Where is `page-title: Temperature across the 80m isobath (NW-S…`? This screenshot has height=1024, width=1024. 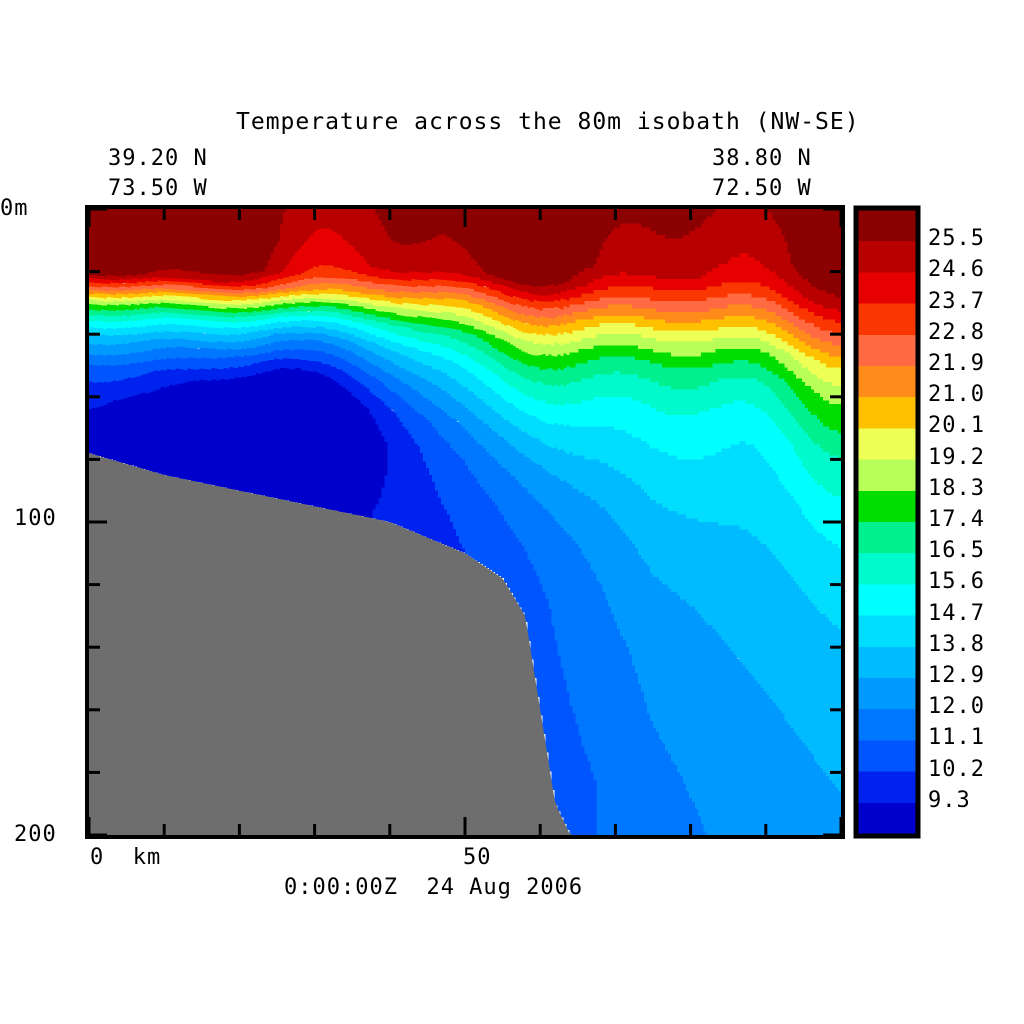
page-title: Temperature across the 80m isobath (NW-S… is located at coordinates (548, 122).